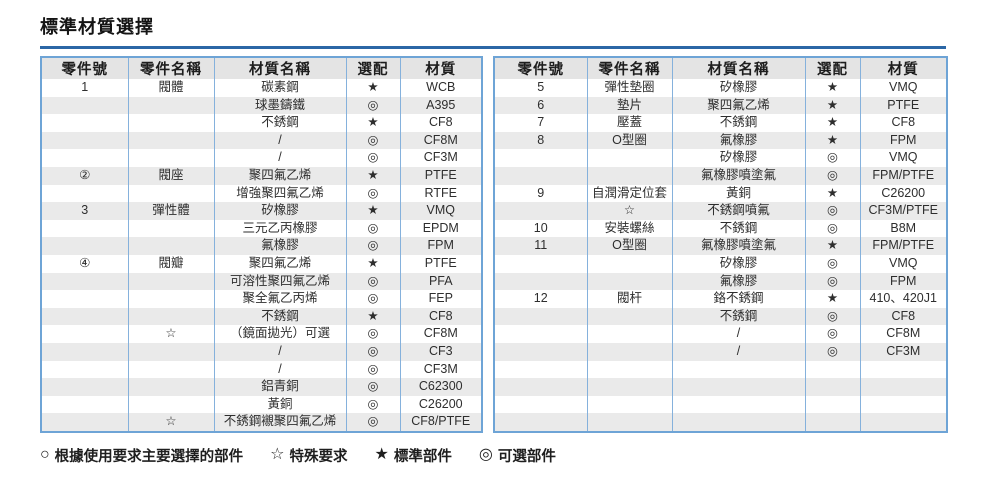 The width and height of the screenshot is (1000, 503). I want to click on table-row: 3 彈性體 矽橡膠 ★ VMQ, so click(261, 211).